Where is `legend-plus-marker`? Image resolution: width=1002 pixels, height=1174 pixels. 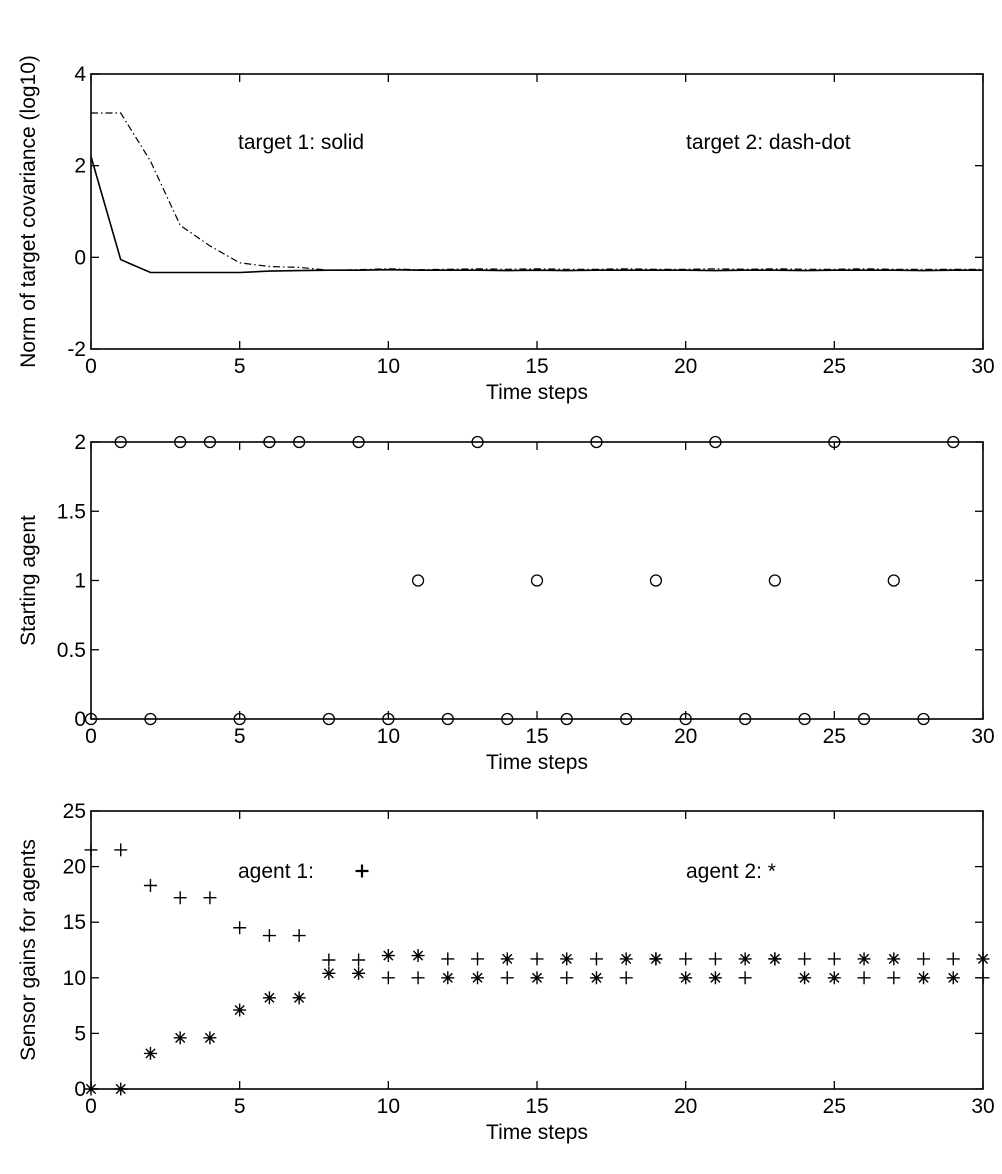 legend-plus-marker is located at coordinates (362, 871).